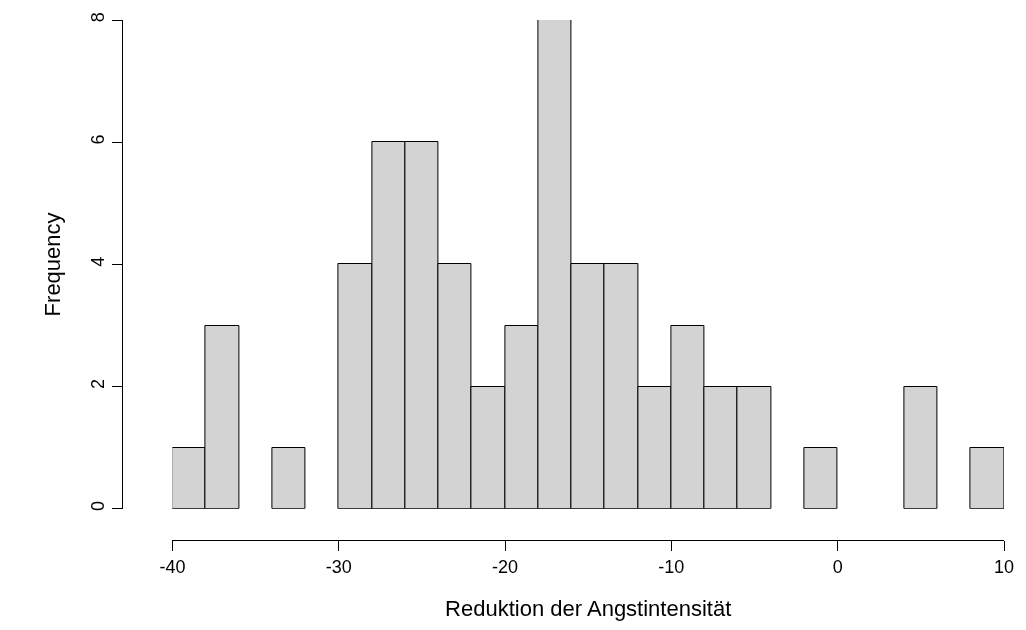 The width and height of the screenshot is (1026, 630). What do you see at coordinates (671, 566) in the screenshot?
I see `x-tick-label: -10` at bounding box center [671, 566].